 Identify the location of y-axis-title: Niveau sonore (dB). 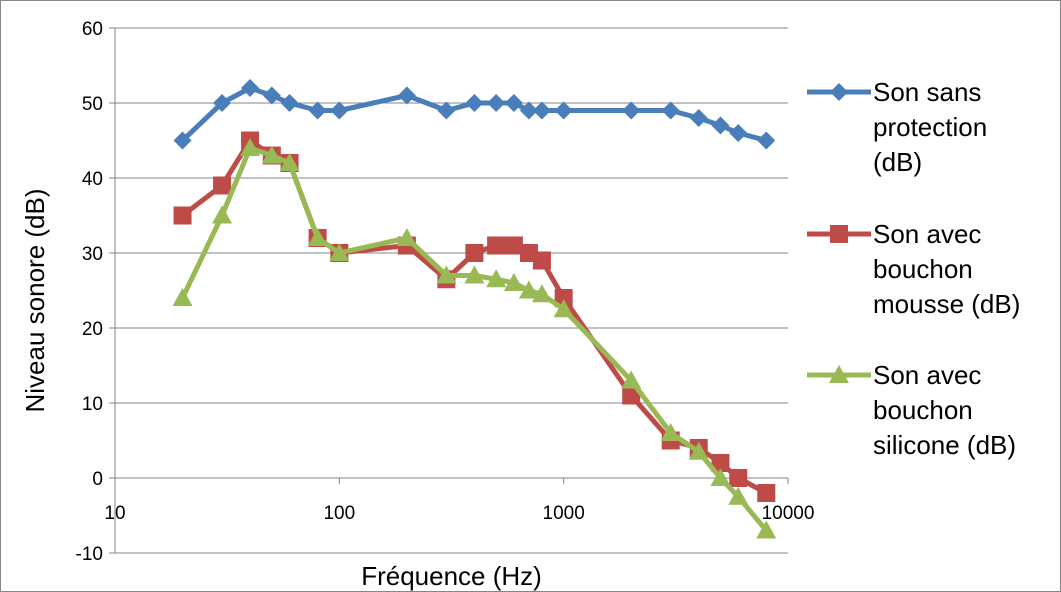
(35, 301).